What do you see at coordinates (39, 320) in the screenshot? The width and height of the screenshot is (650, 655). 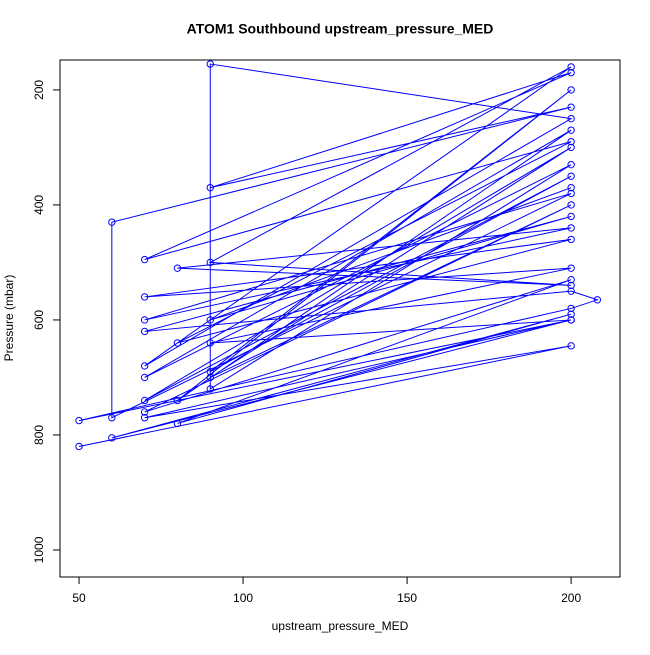 I see `y-tick-label: 600` at bounding box center [39, 320].